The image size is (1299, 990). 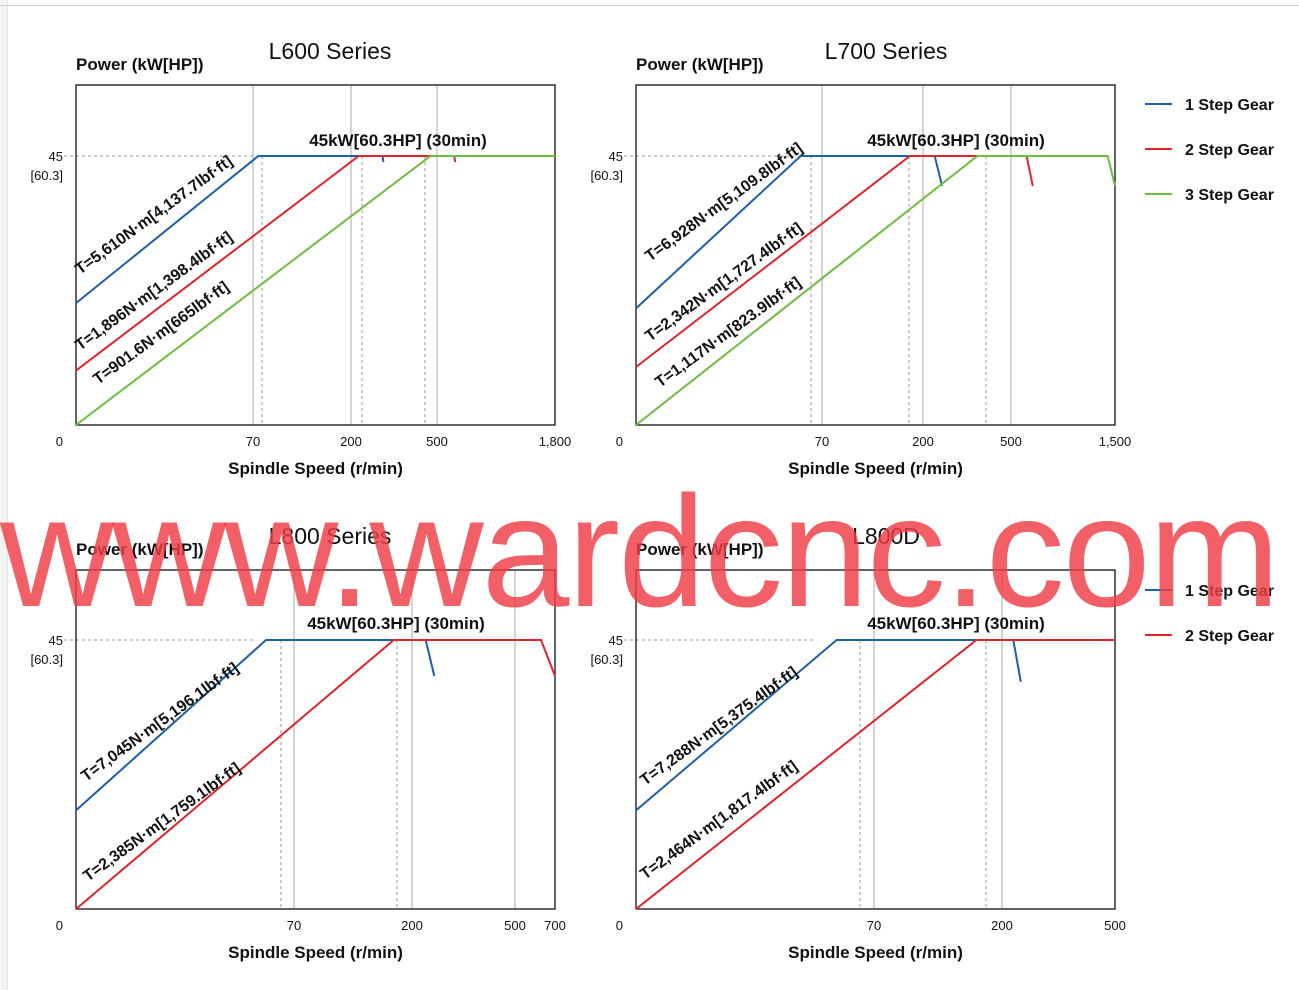 I want to click on torque-label: T=7,045N·m[5,196.1lbf·ft], so click(x=160, y=722).